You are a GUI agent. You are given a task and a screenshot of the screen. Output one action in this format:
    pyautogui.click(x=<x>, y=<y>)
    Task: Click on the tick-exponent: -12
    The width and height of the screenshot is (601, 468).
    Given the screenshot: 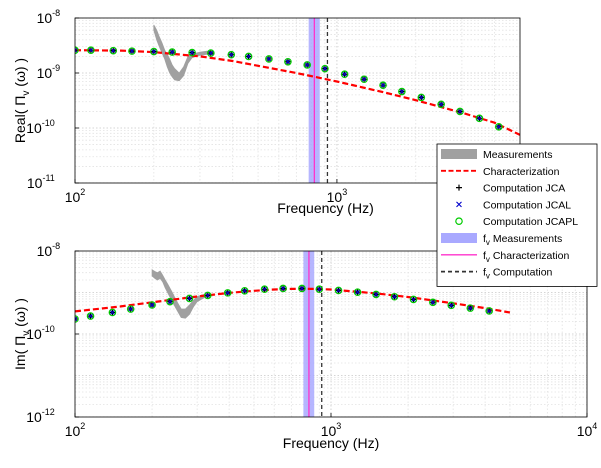 What is the action you would take?
    pyautogui.click(x=48, y=412)
    